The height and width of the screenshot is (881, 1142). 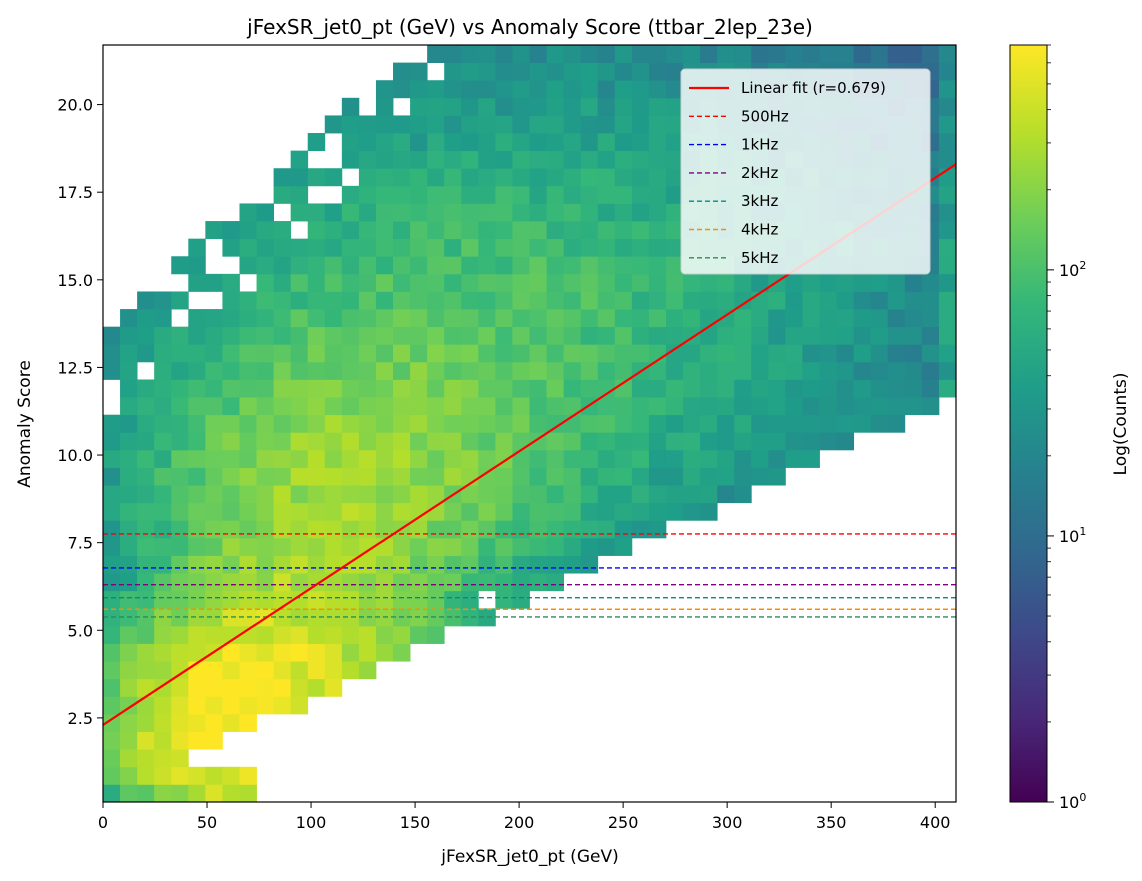 I want to click on colorbar-tick-label: 102, so click(x=1072, y=269).